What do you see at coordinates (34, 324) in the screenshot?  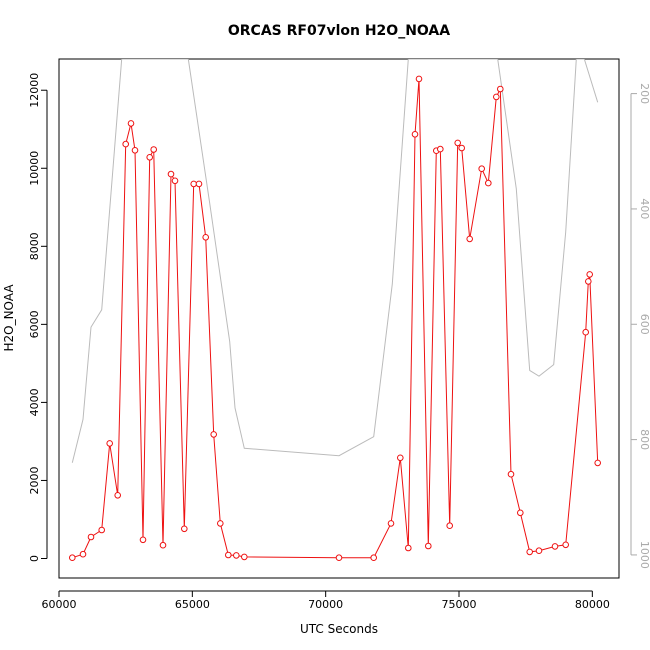 I see `y-tick-label: 6000` at bounding box center [34, 324].